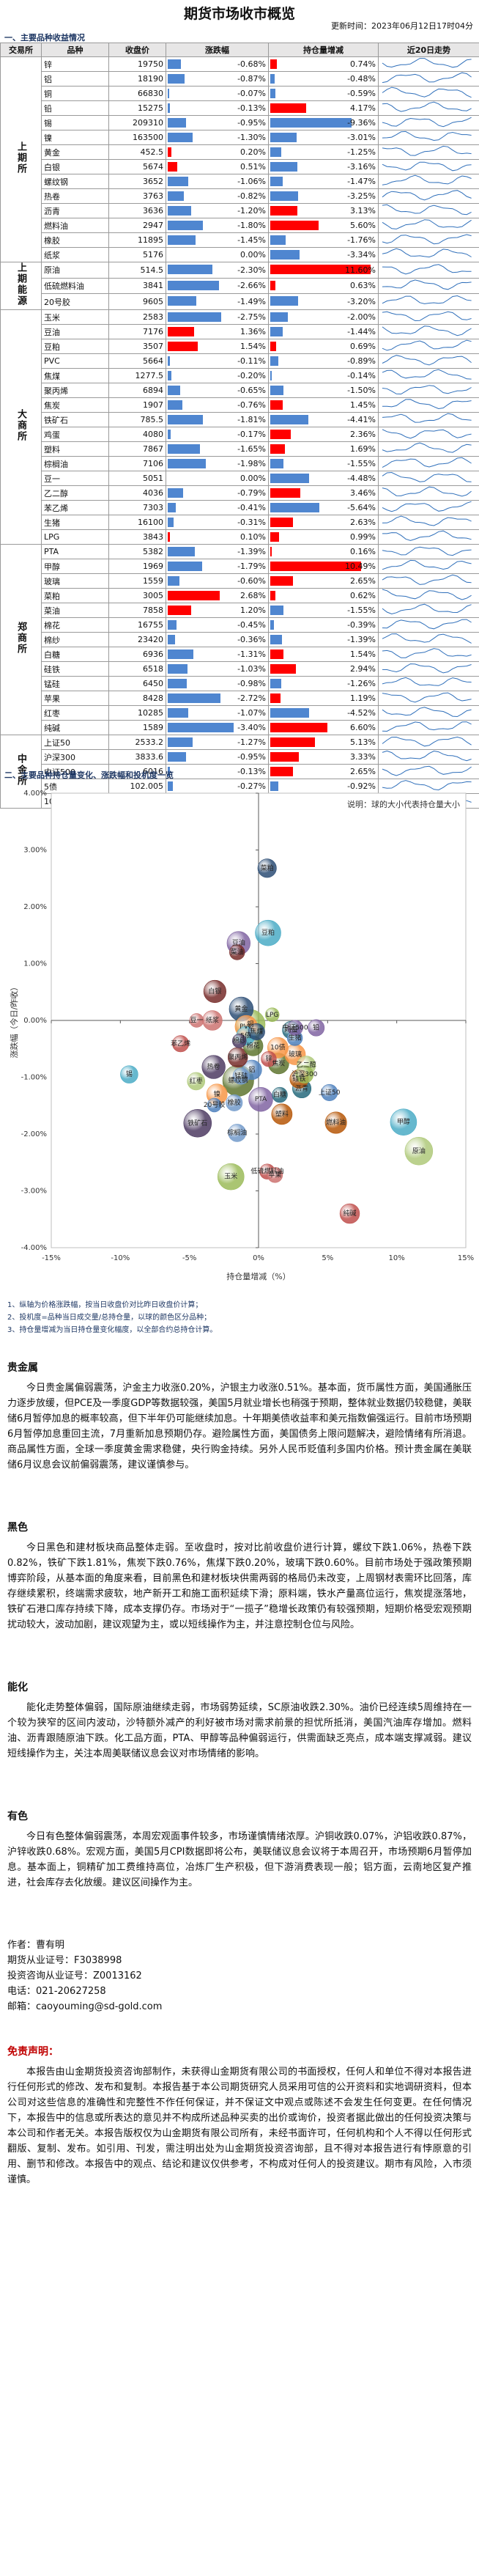  I want to click on close-price: 6936, so click(137, 654).